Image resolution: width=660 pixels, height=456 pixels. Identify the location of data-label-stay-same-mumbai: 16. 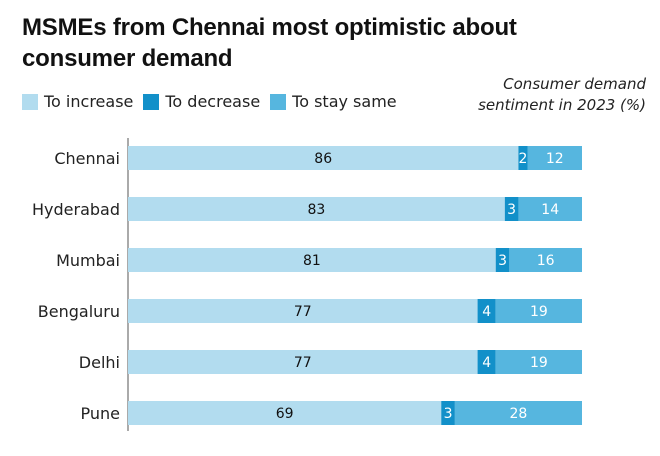
(546, 261).